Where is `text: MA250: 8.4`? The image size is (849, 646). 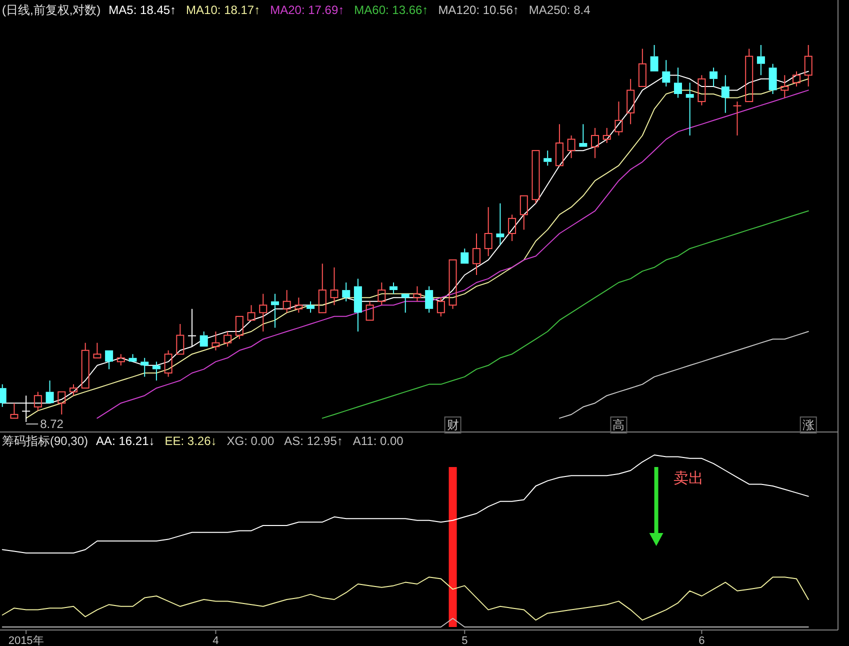 text: MA250: 8.4 is located at coordinates (559, 10).